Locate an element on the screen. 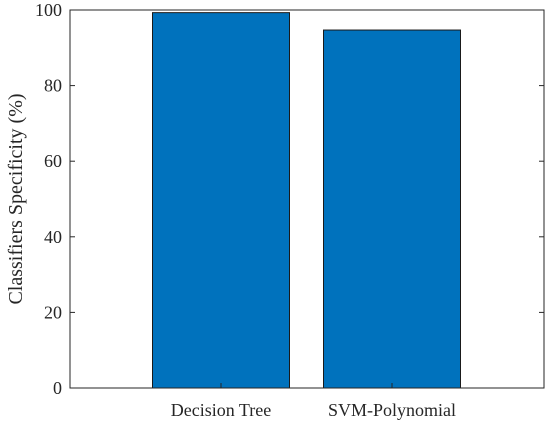 This screenshot has width=550, height=423. y-tick-label: 0 is located at coordinates (57, 388).